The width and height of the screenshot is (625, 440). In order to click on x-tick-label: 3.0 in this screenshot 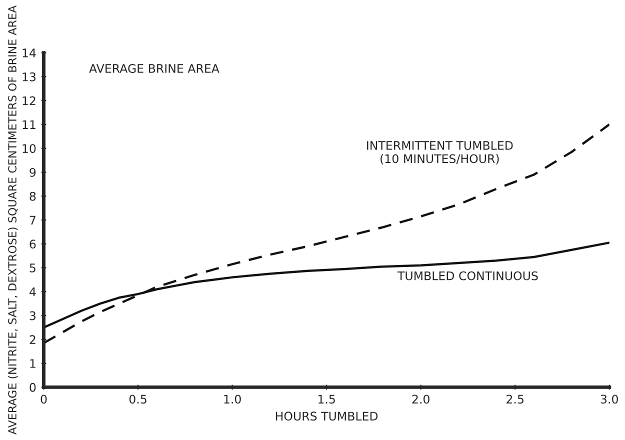, I will do `click(609, 399)`.